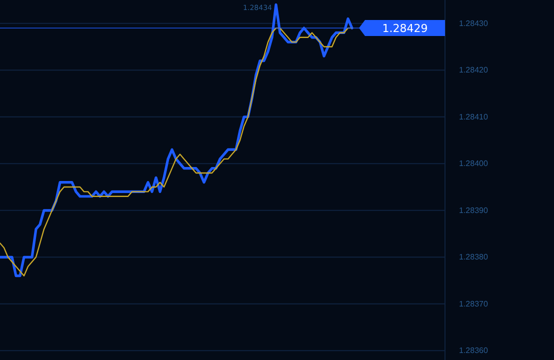 This screenshot has width=554, height=360. Describe the element at coordinates (473, 210) in the screenshot. I see `y-tick-label: 1.28390` at that location.